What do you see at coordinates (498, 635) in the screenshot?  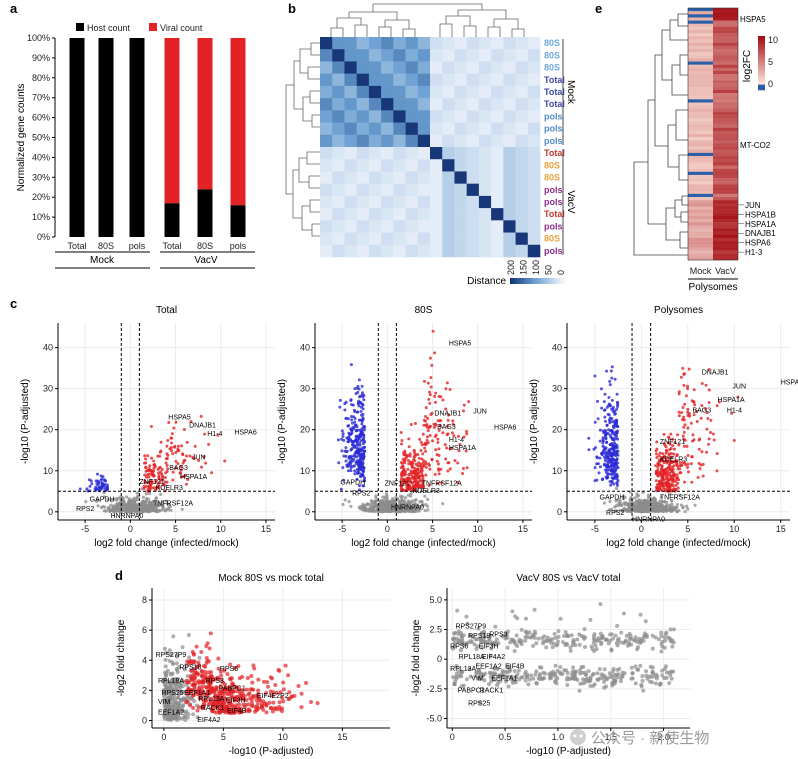 I see `gene-label: RPS3` at bounding box center [498, 635].